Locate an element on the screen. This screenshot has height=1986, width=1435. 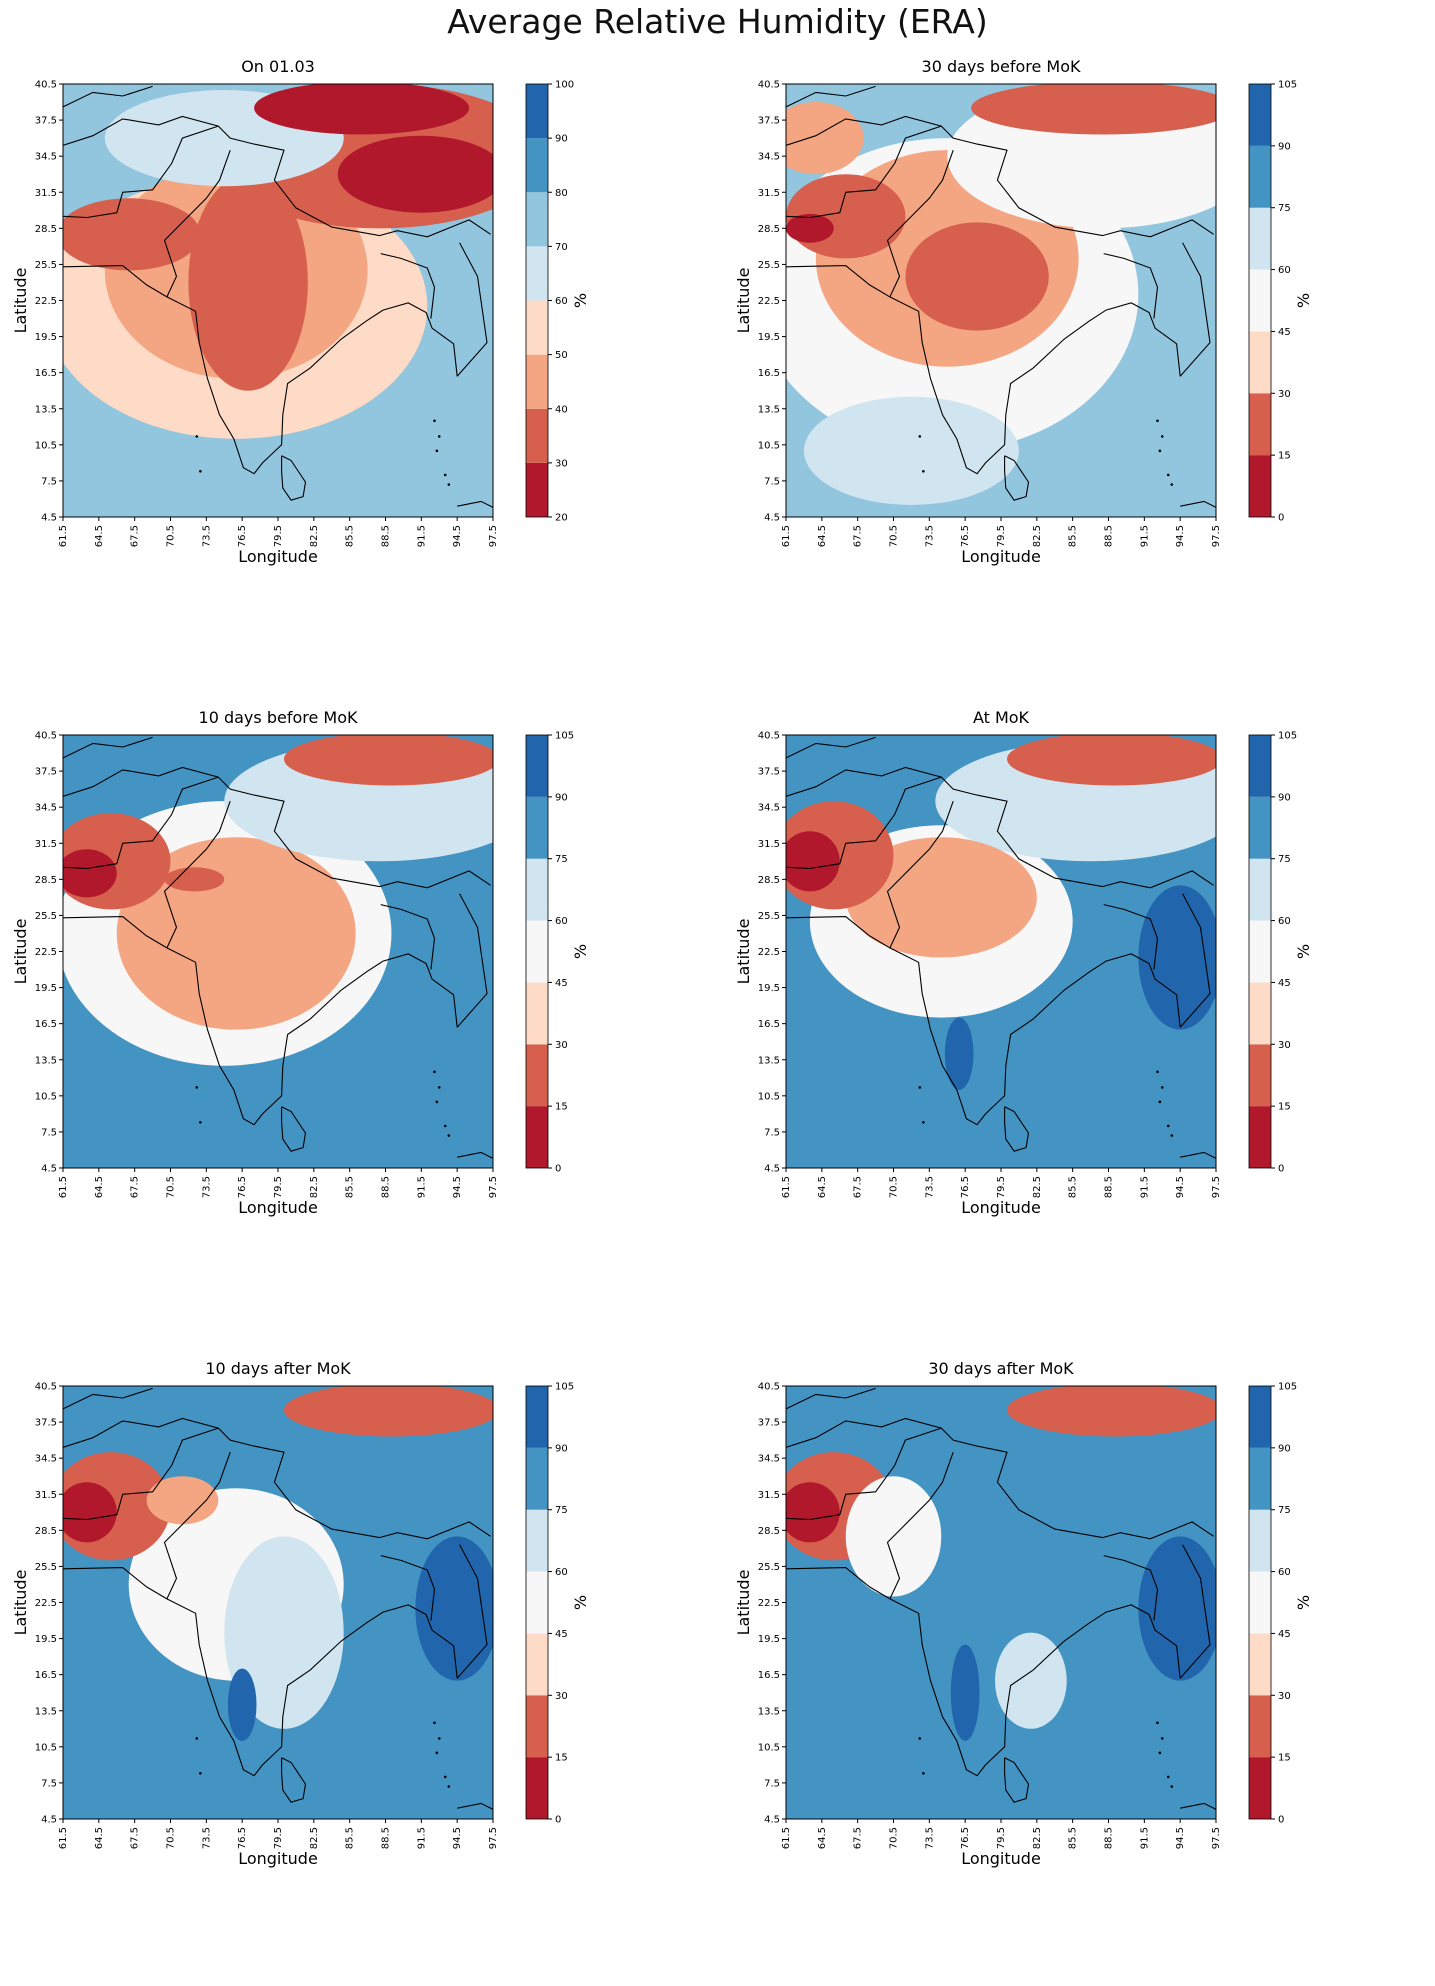
panel-title: 10 days after MoK is located at coordinates (278, 1368).